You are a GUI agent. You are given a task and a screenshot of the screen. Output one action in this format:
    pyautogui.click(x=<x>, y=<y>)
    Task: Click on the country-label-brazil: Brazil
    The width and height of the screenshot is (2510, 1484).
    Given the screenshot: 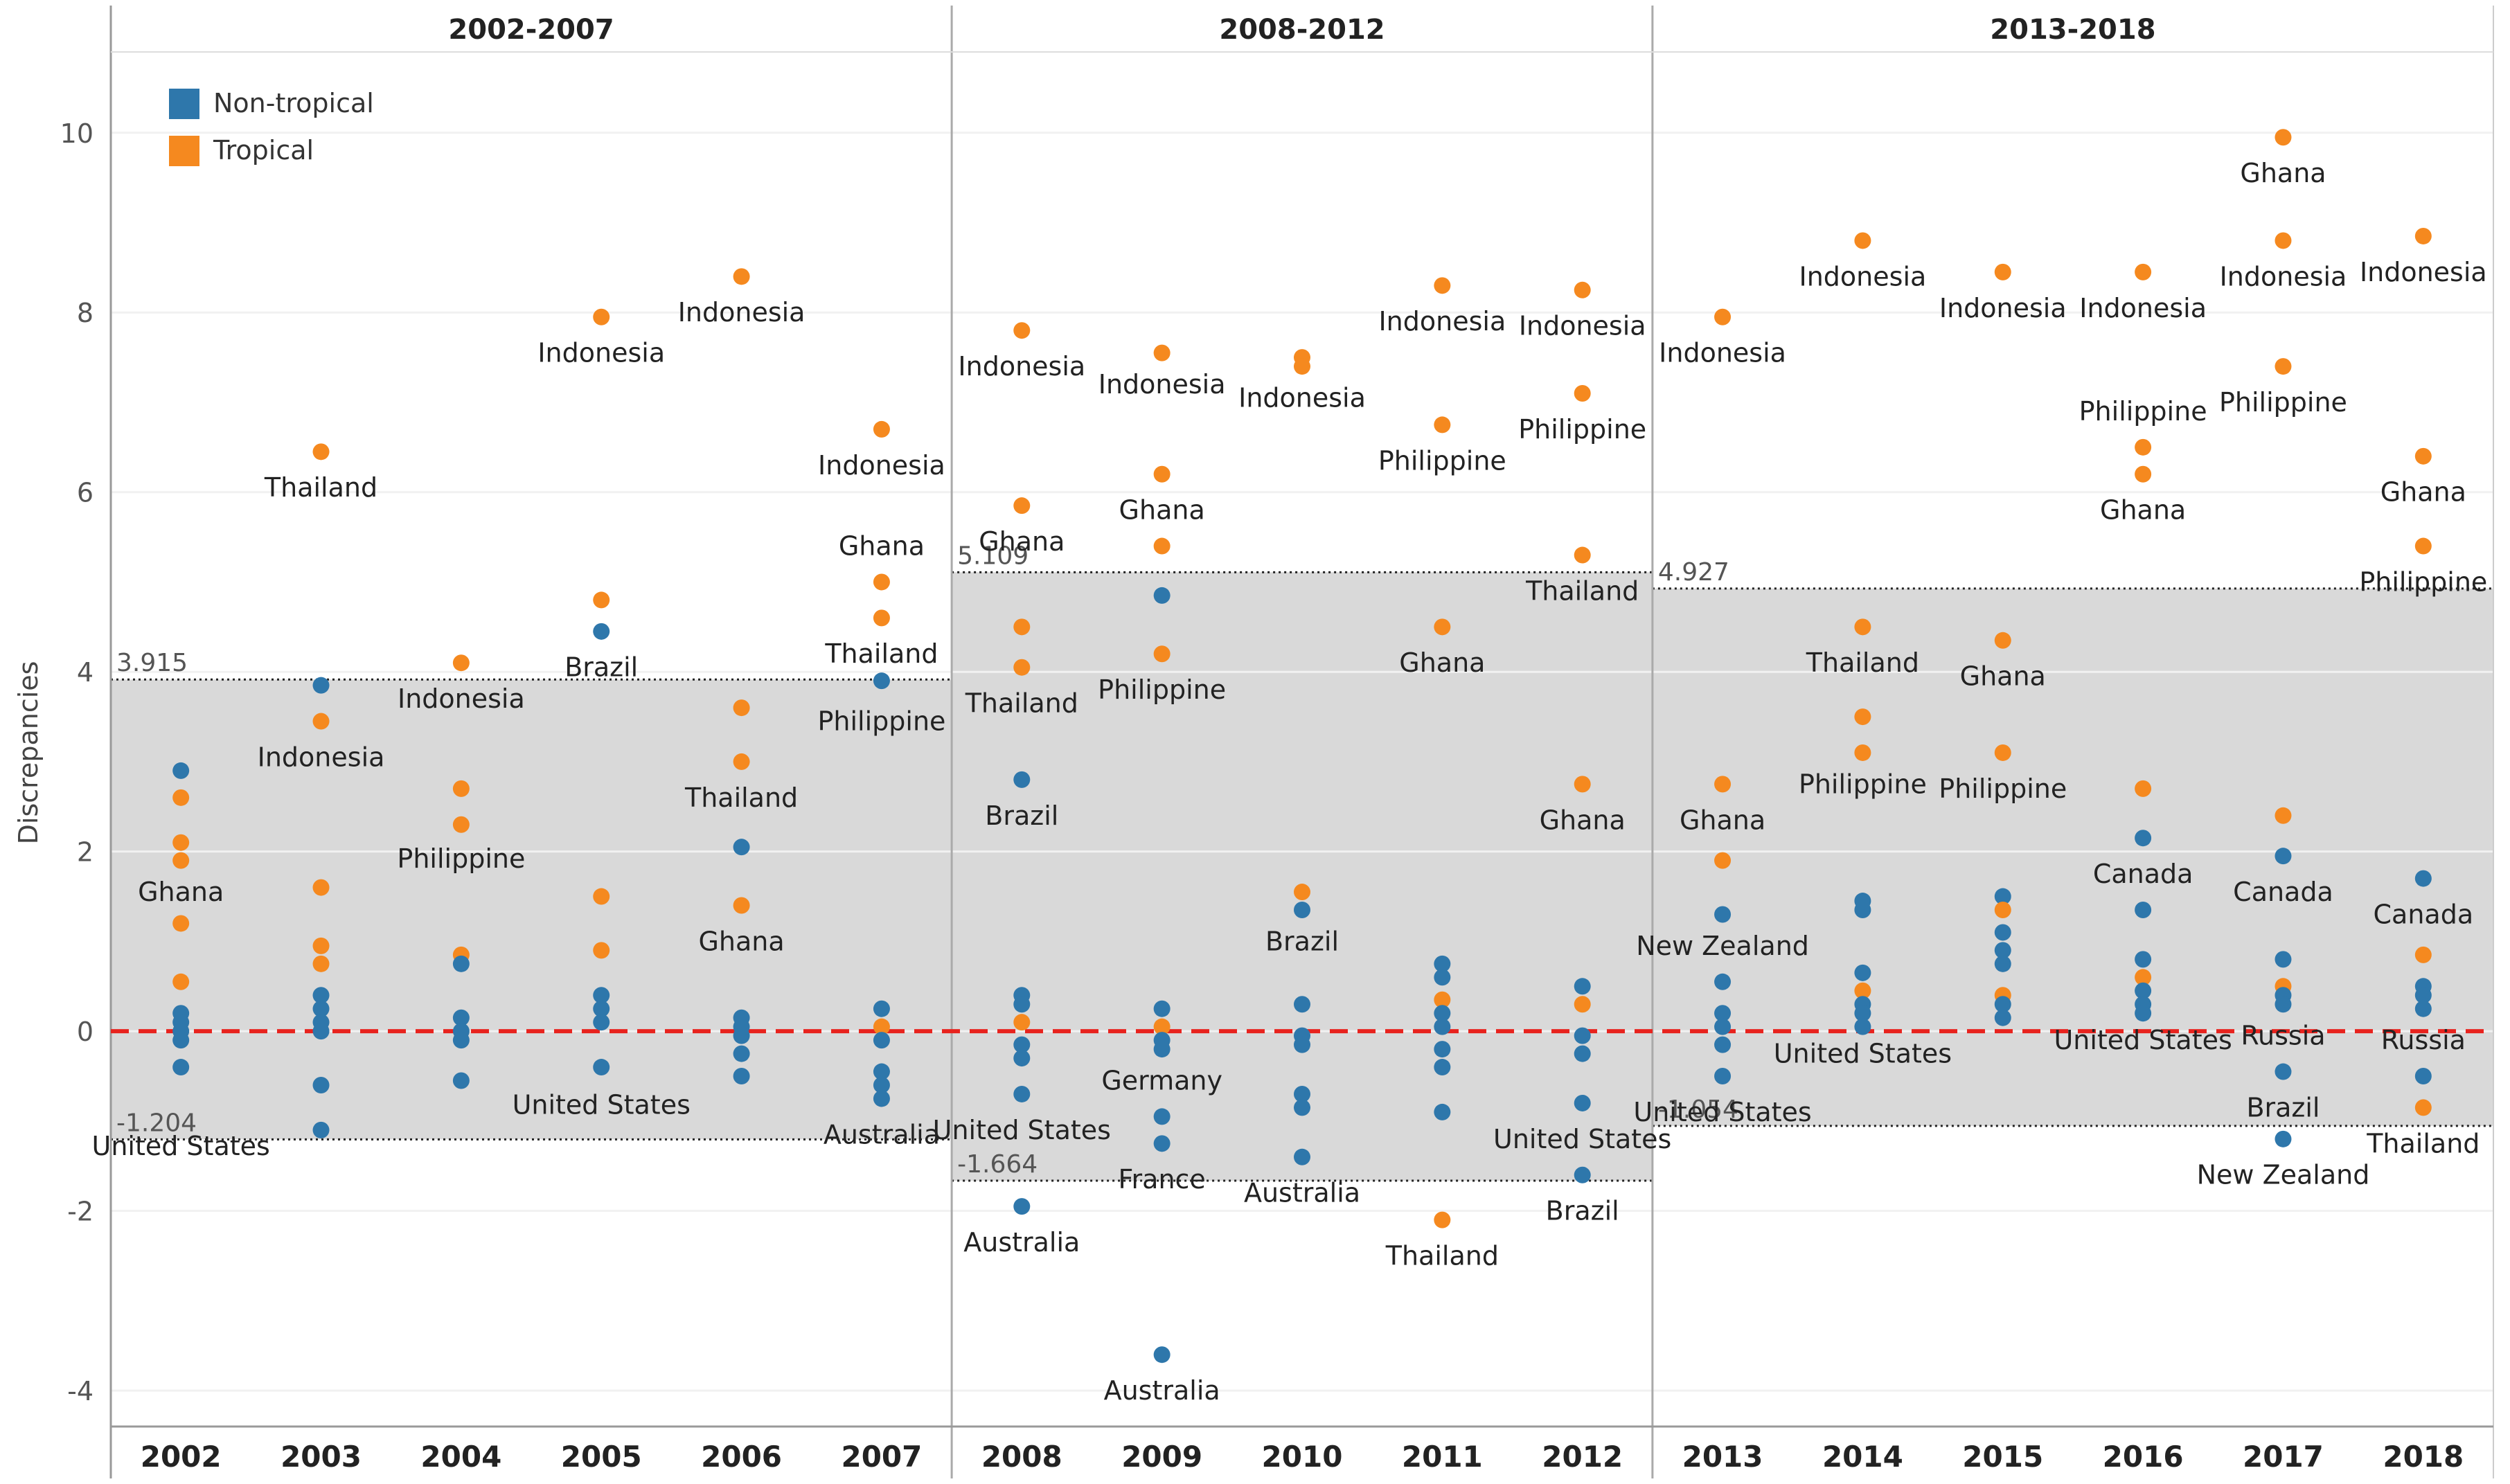 What is the action you would take?
    pyautogui.click(x=2283, y=1107)
    